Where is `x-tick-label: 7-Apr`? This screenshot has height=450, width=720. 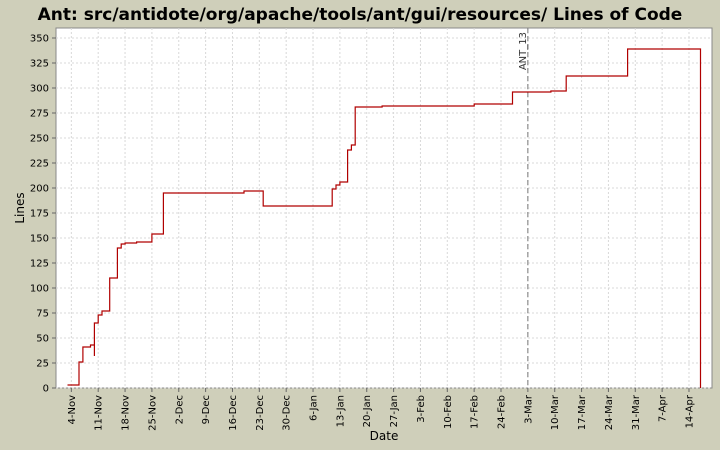
x-tick-label: 7-Apr is located at coordinates (663, 408).